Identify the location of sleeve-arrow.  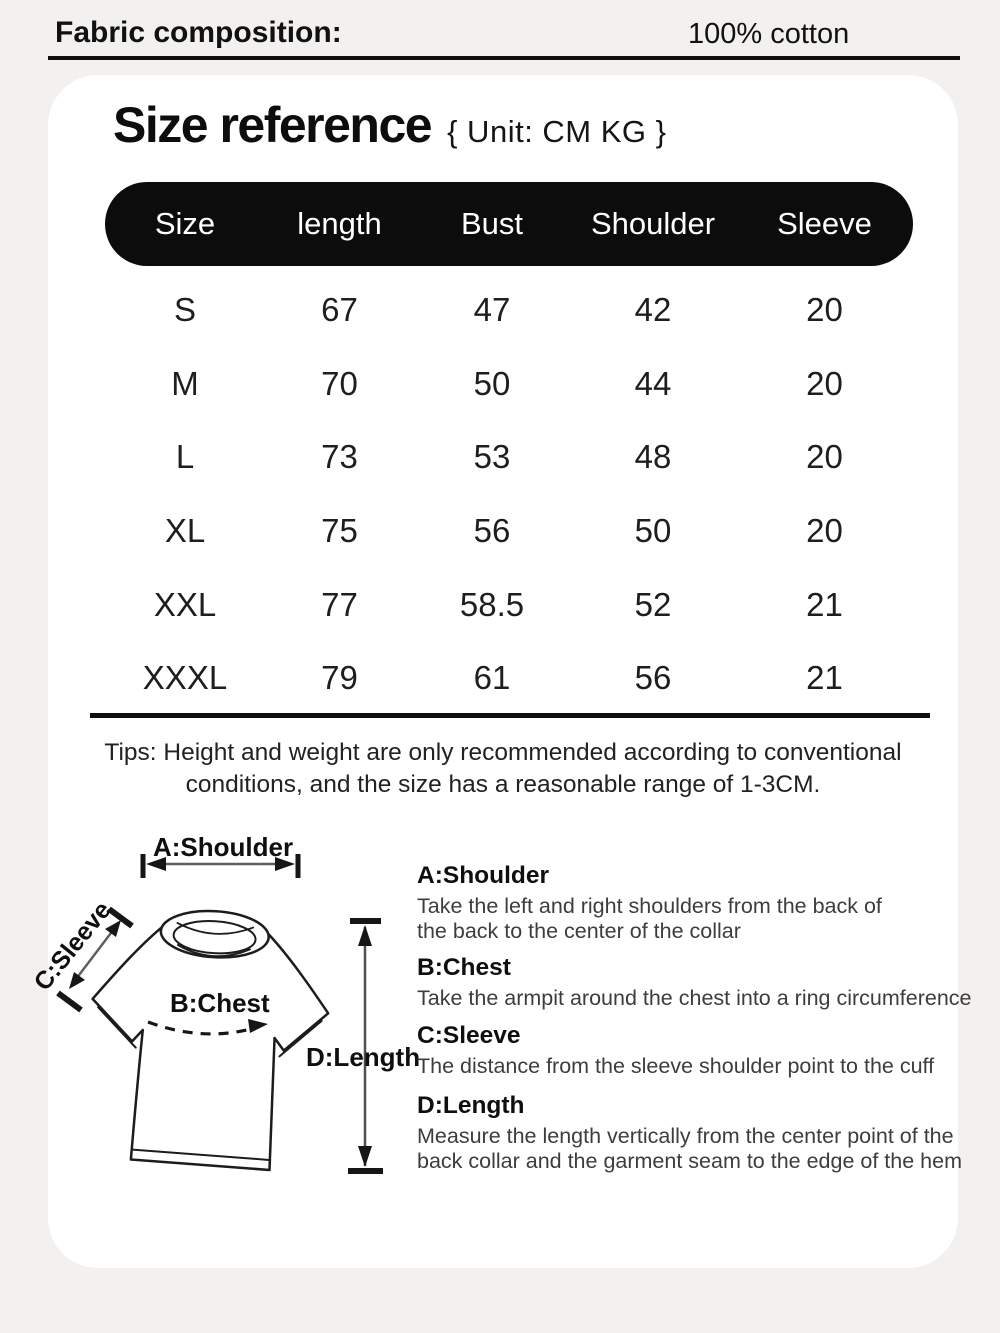
(95, 959).